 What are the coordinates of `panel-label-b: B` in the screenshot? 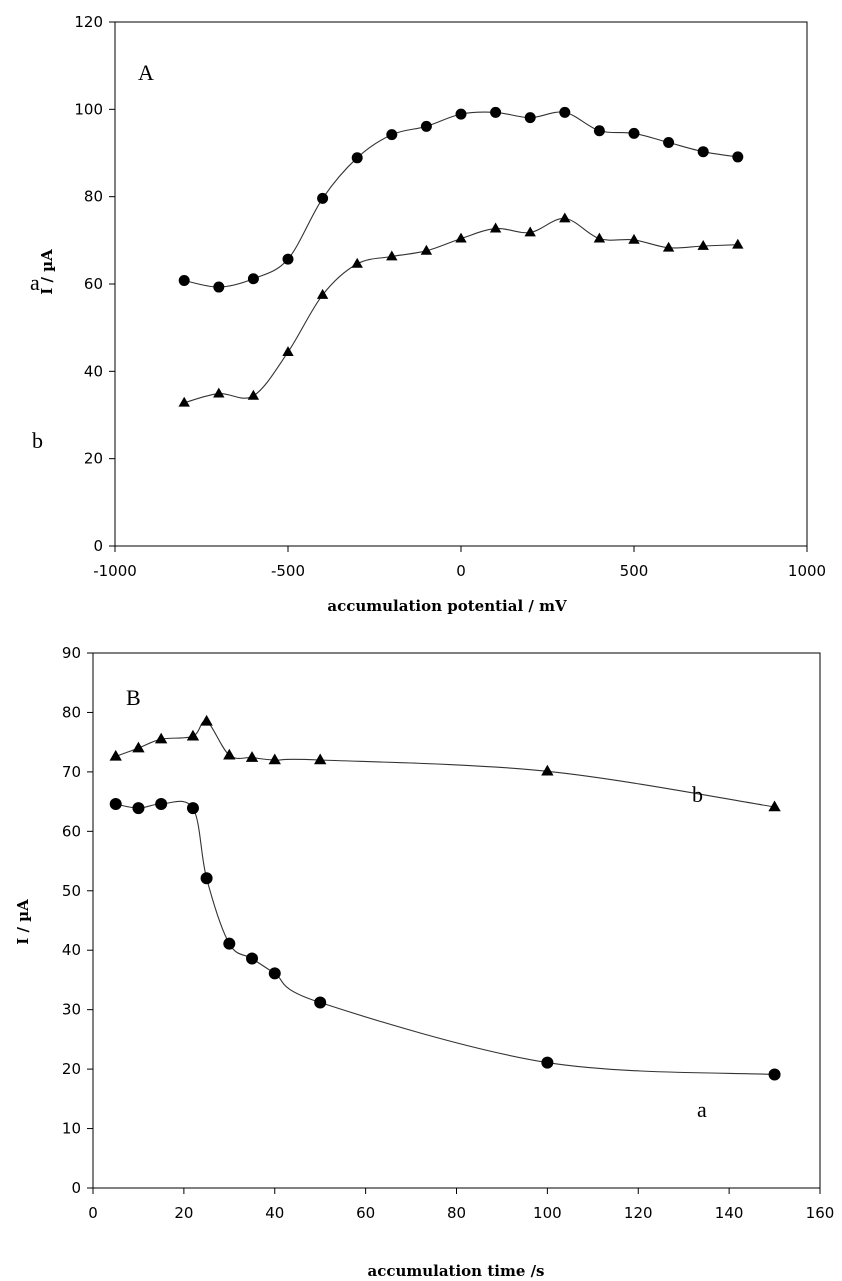 It's located at (133, 697).